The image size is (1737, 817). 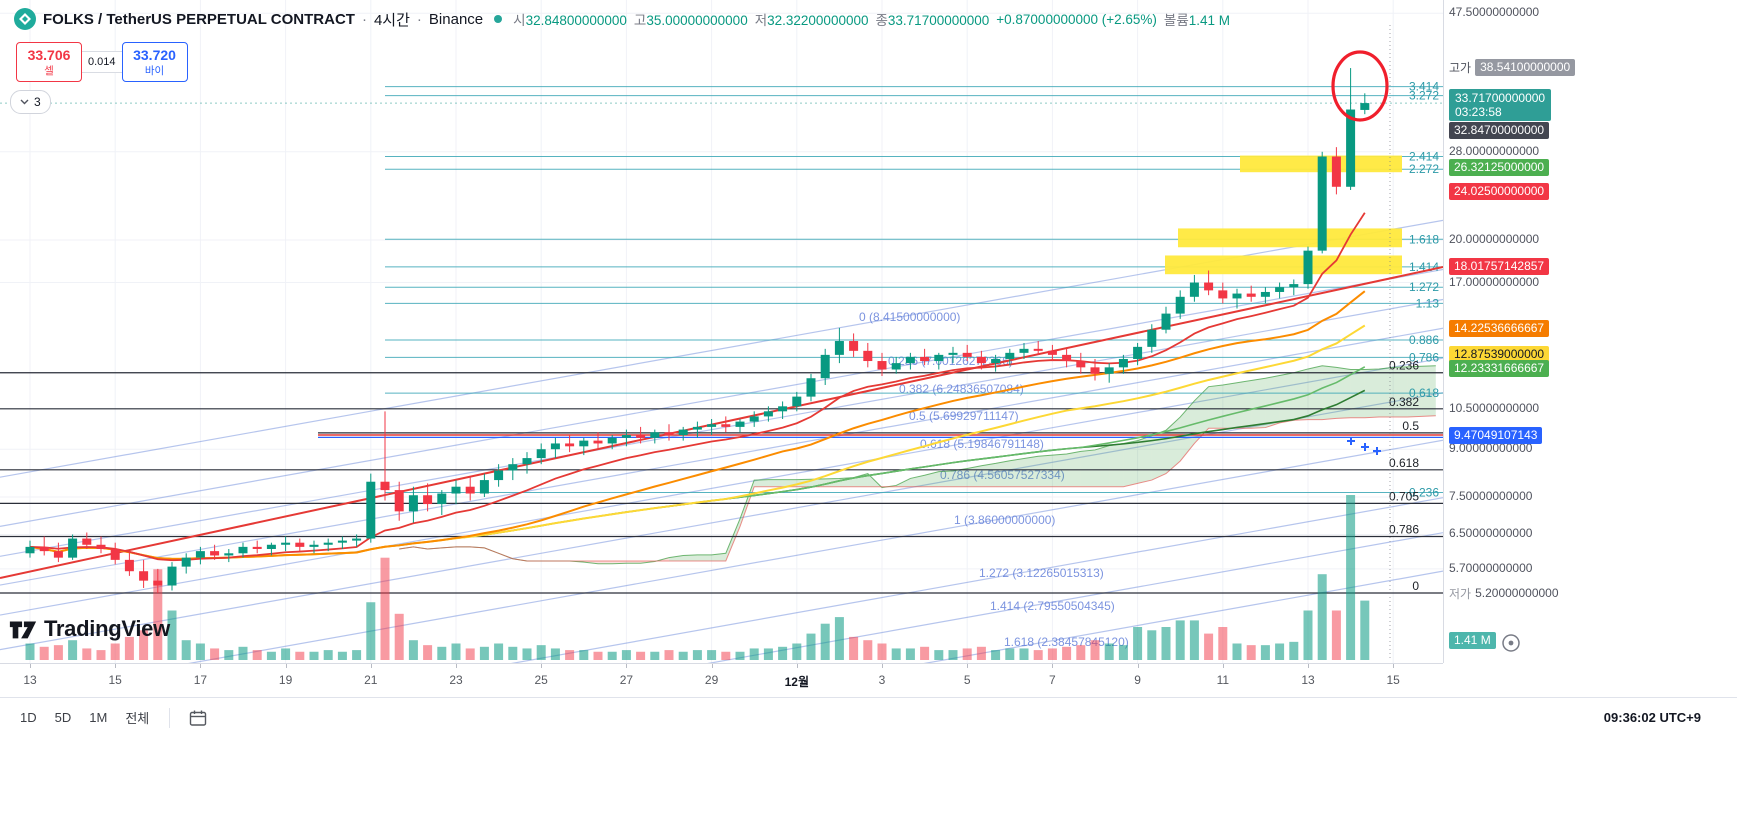 What do you see at coordinates (1052, 680) in the screenshot?
I see `time-axis-label: 7` at bounding box center [1052, 680].